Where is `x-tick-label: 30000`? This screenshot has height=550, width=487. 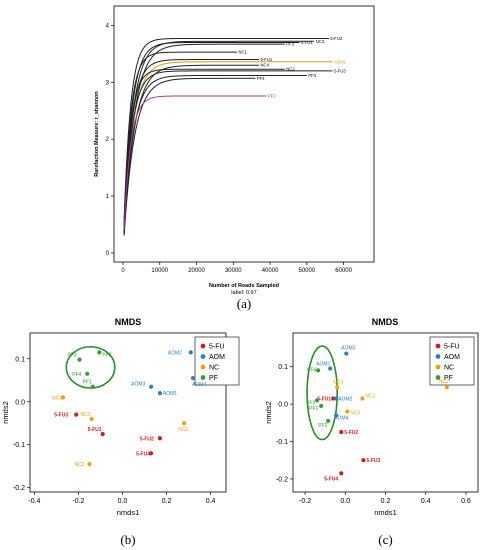
x-tick-label: 30000 is located at coordinates (233, 271).